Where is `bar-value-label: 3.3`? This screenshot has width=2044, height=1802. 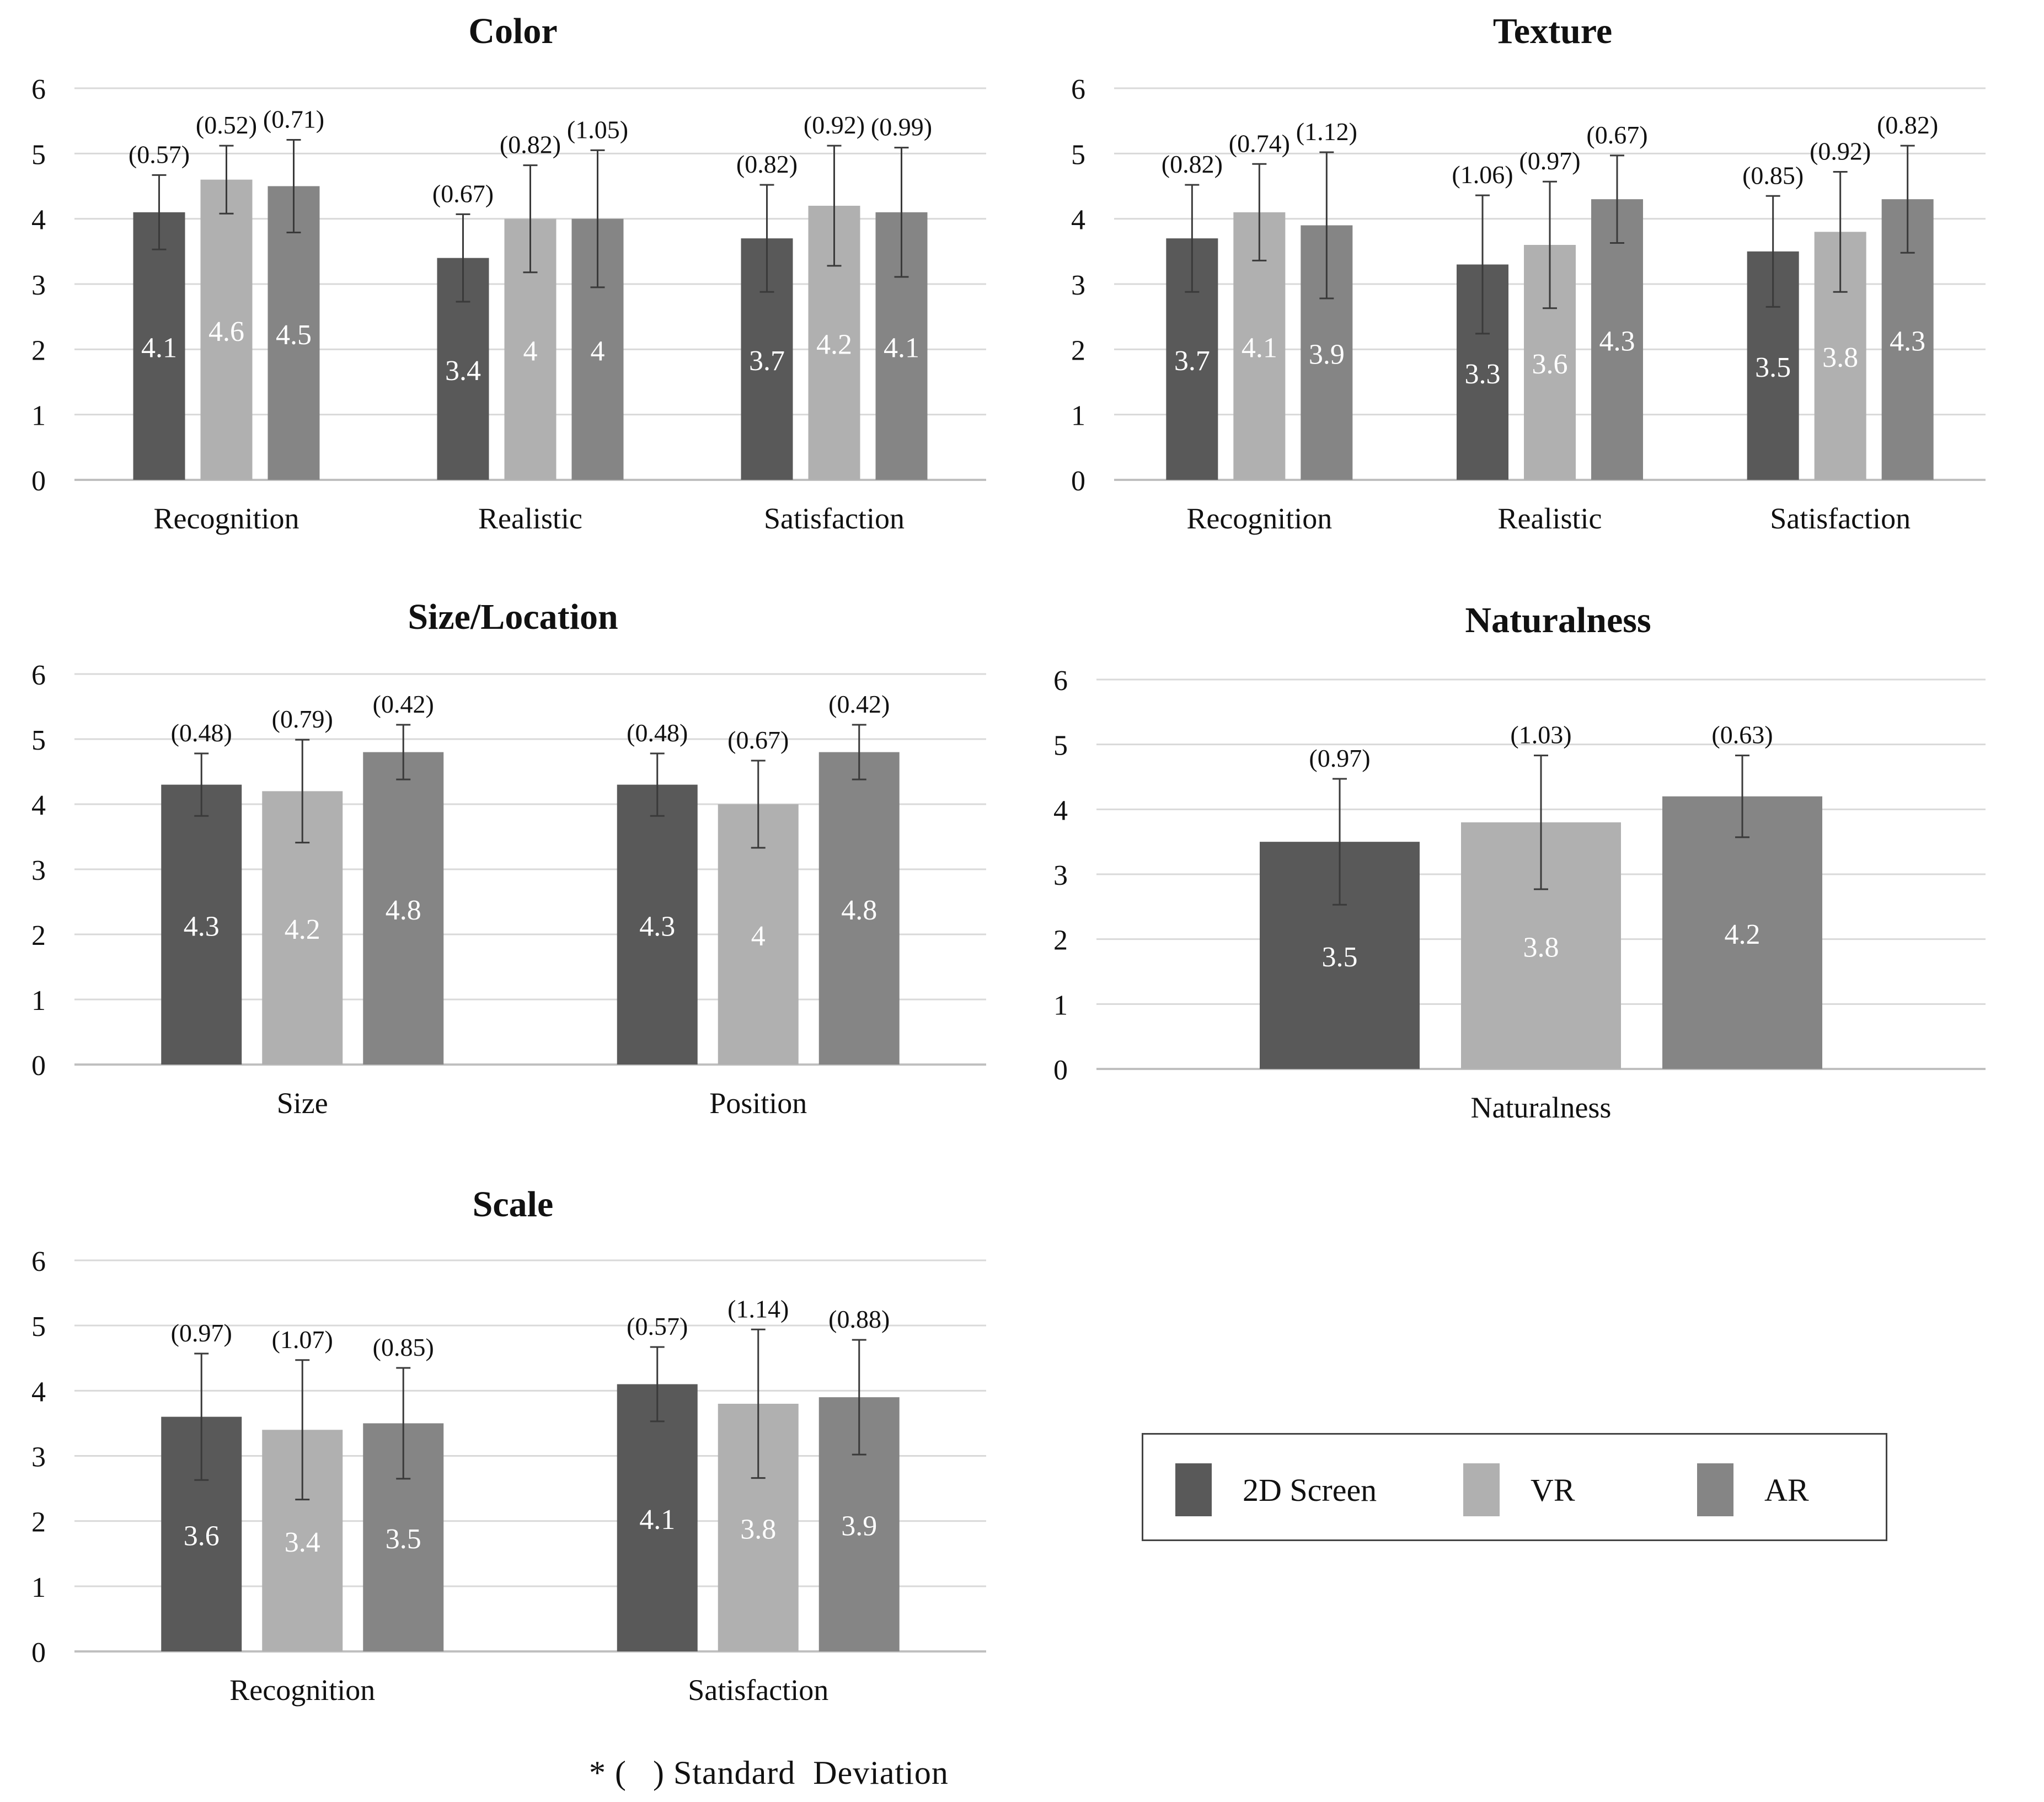 bar-value-label: 3.3 is located at coordinates (1483, 374).